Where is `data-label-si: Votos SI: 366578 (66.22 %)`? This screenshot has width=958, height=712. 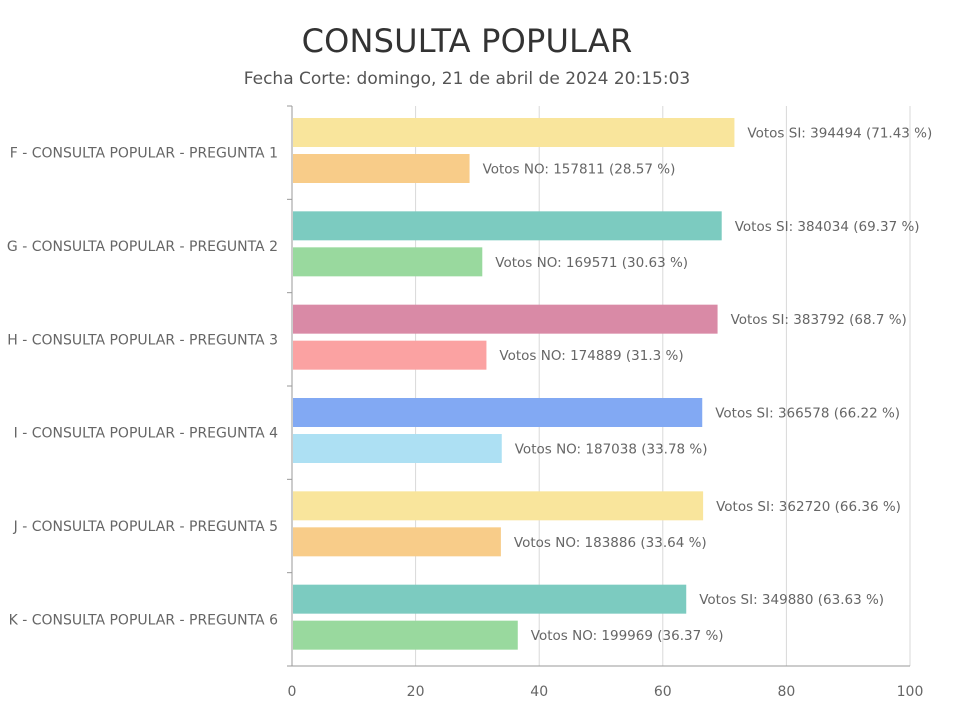 data-label-si: Votos SI: 366578 (66.22 %) is located at coordinates (807, 414).